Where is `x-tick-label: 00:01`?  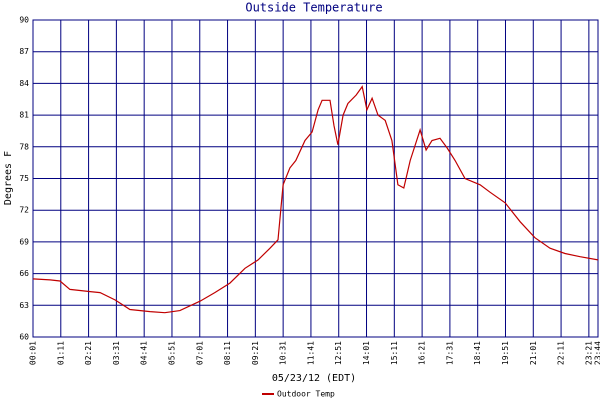 x-tick-label: 00:01 is located at coordinates (33, 353).